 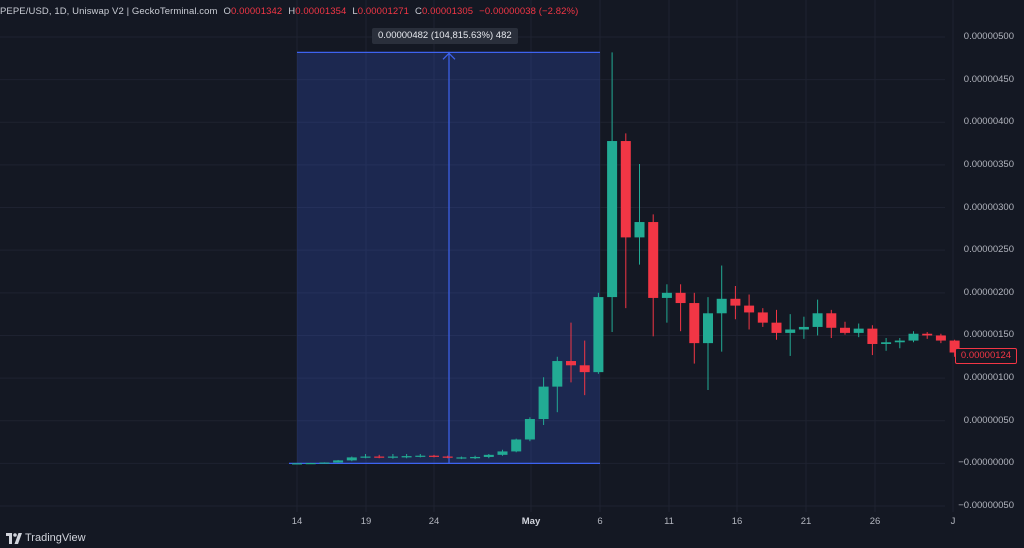 I want to click on time-tick-label: 24, so click(x=434, y=521).